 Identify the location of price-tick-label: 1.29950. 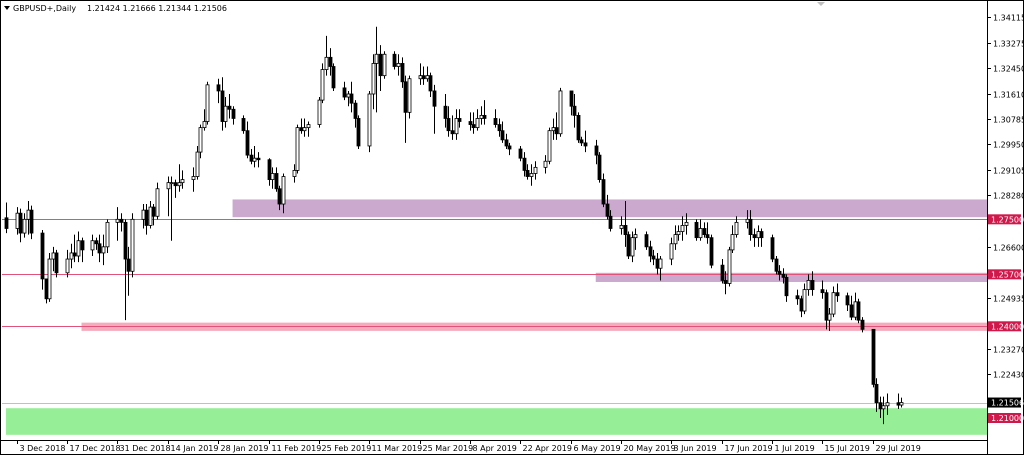
(1008, 145).